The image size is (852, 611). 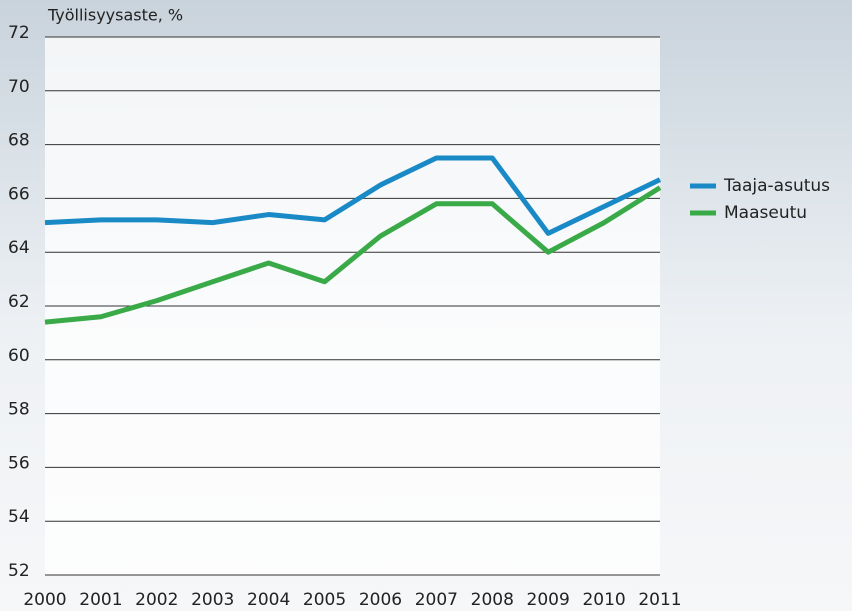 What do you see at coordinates (19, 410) in the screenshot?
I see `y-tick-label: 58` at bounding box center [19, 410].